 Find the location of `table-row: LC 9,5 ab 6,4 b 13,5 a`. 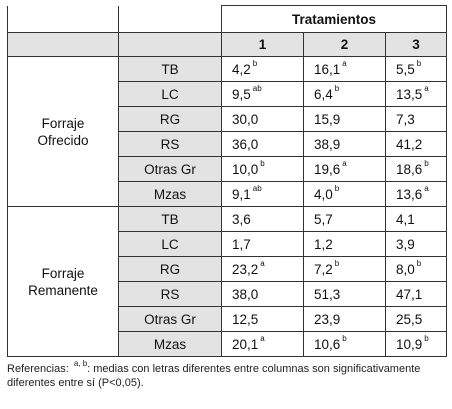

table-row: LC 9,5 ab 6,4 b 13,5 a is located at coordinates (227, 94).